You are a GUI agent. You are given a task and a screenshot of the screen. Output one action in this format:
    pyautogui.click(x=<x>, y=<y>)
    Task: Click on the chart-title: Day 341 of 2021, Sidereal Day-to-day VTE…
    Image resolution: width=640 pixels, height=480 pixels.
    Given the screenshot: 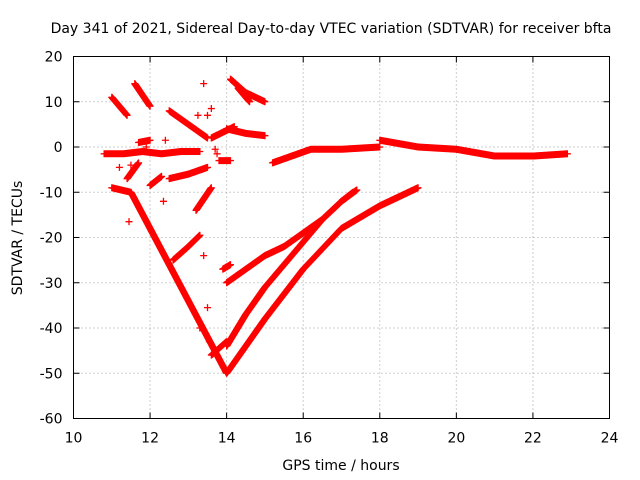 What is the action you would take?
    pyautogui.click(x=331, y=29)
    